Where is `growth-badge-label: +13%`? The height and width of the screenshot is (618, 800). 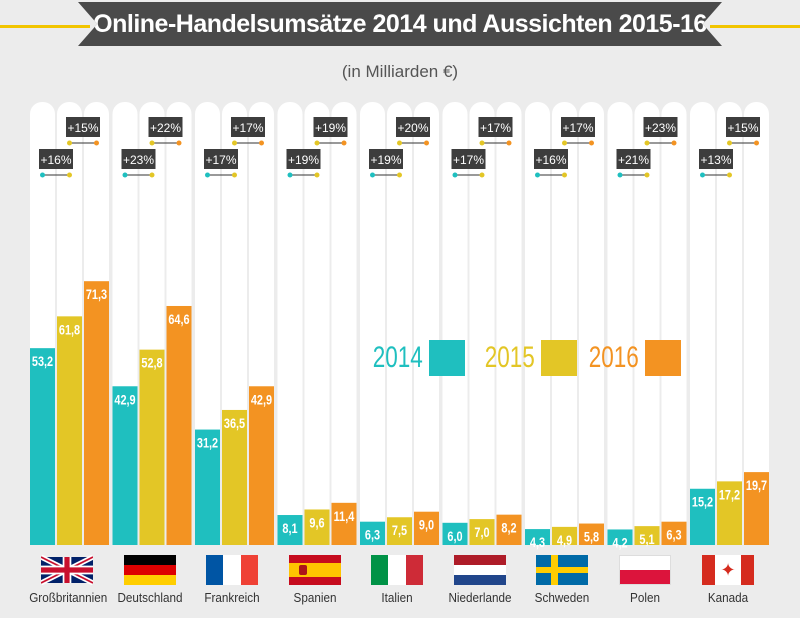 growth-badge-label: +13% is located at coordinates (715, 160).